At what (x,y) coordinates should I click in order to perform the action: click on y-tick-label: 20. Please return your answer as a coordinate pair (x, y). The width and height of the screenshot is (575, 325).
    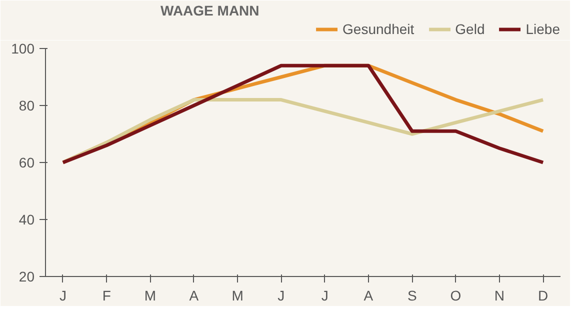
    Looking at the image, I should click on (26, 276).